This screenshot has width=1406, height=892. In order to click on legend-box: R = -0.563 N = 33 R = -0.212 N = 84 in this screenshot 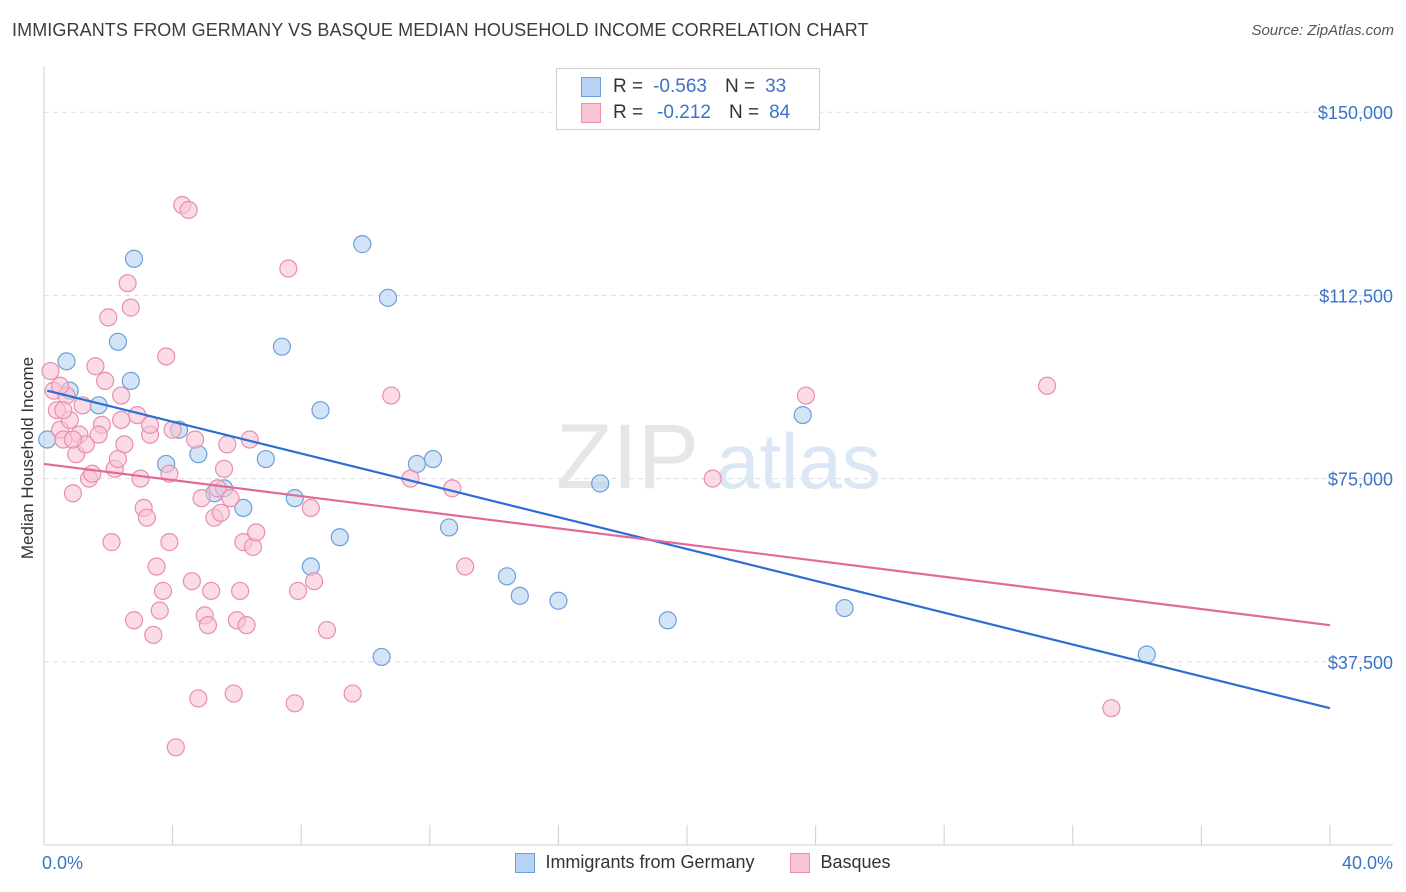, I will do `click(688, 99)`.